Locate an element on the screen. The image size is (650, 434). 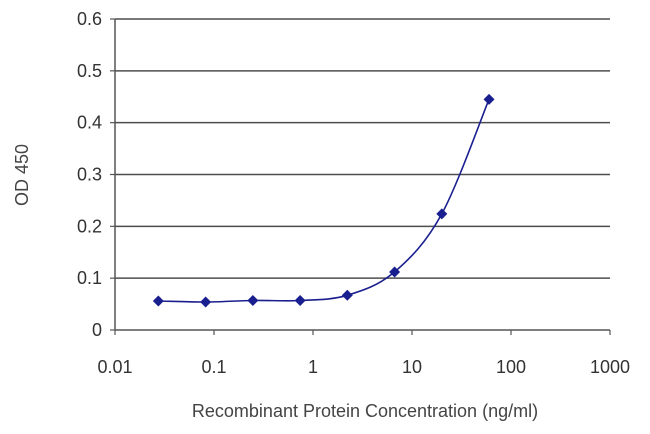
x-tick-label: 0.01 is located at coordinates (114, 367).